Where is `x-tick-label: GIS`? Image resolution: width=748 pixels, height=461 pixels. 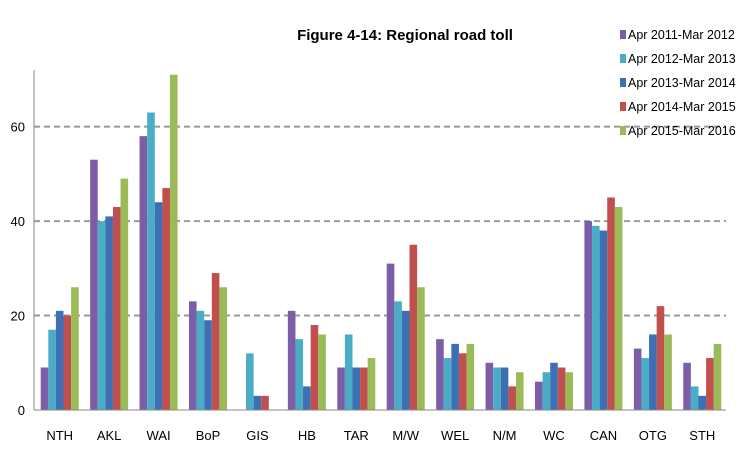
x-tick-label: GIS is located at coordinates (257, 435).